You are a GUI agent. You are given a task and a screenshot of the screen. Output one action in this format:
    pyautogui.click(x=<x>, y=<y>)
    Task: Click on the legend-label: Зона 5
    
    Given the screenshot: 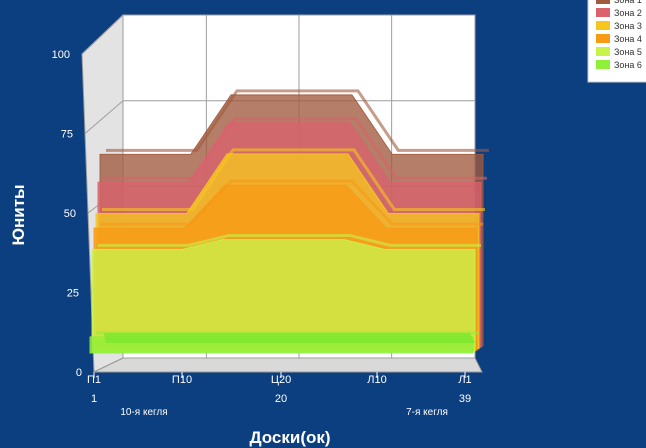 What is the action you would take?
    pyautogui.click(x=628, y=52)
    